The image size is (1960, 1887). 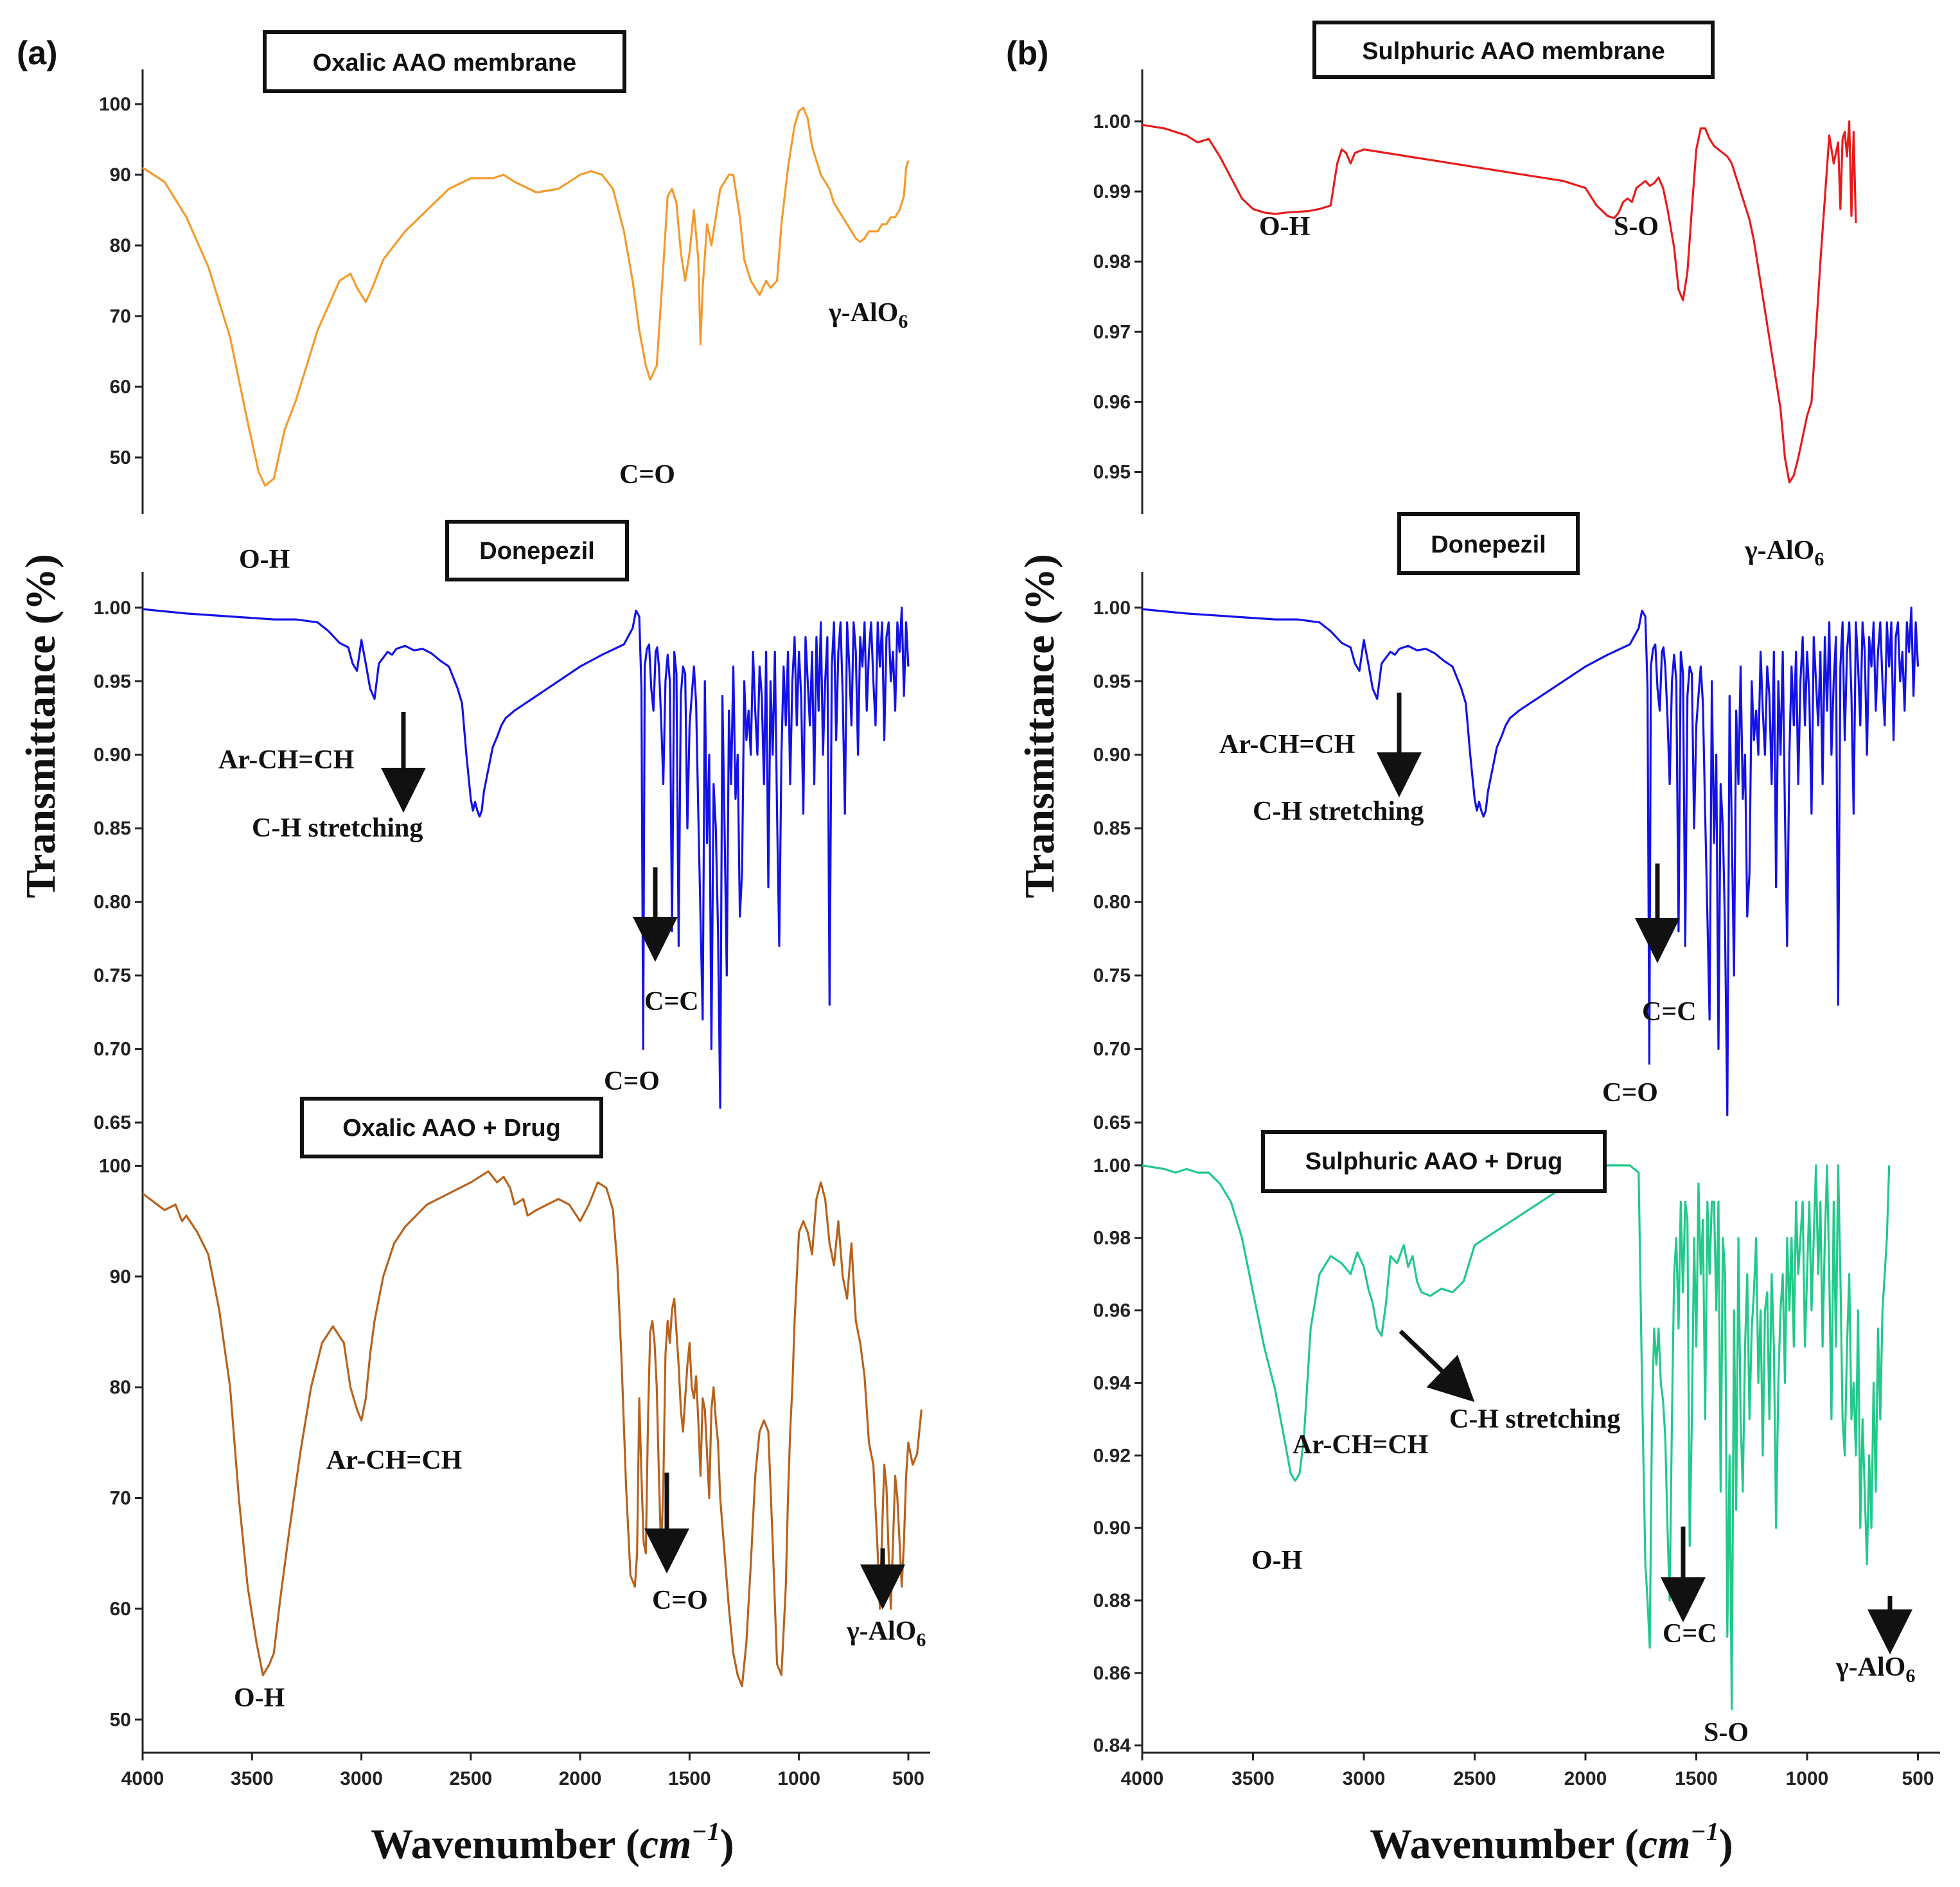 I want to click on ann-b-sd-alo-sub: 6, so click(x=1910, y=1676).